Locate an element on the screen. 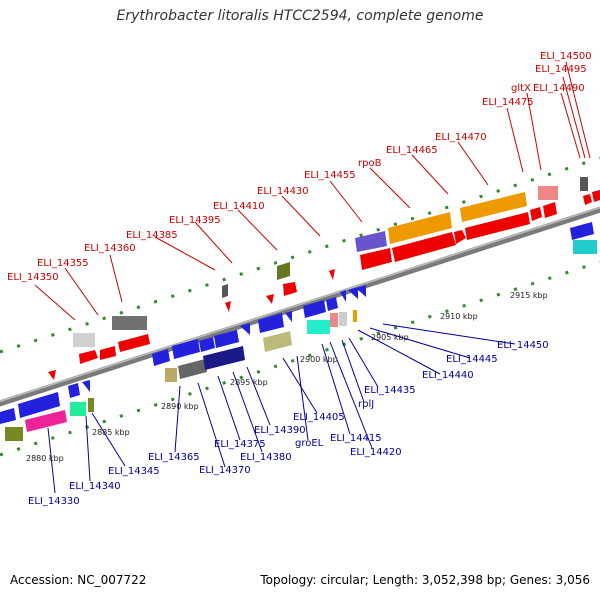  gene-label: ELI_14395 is located at coordinates (195, 220).